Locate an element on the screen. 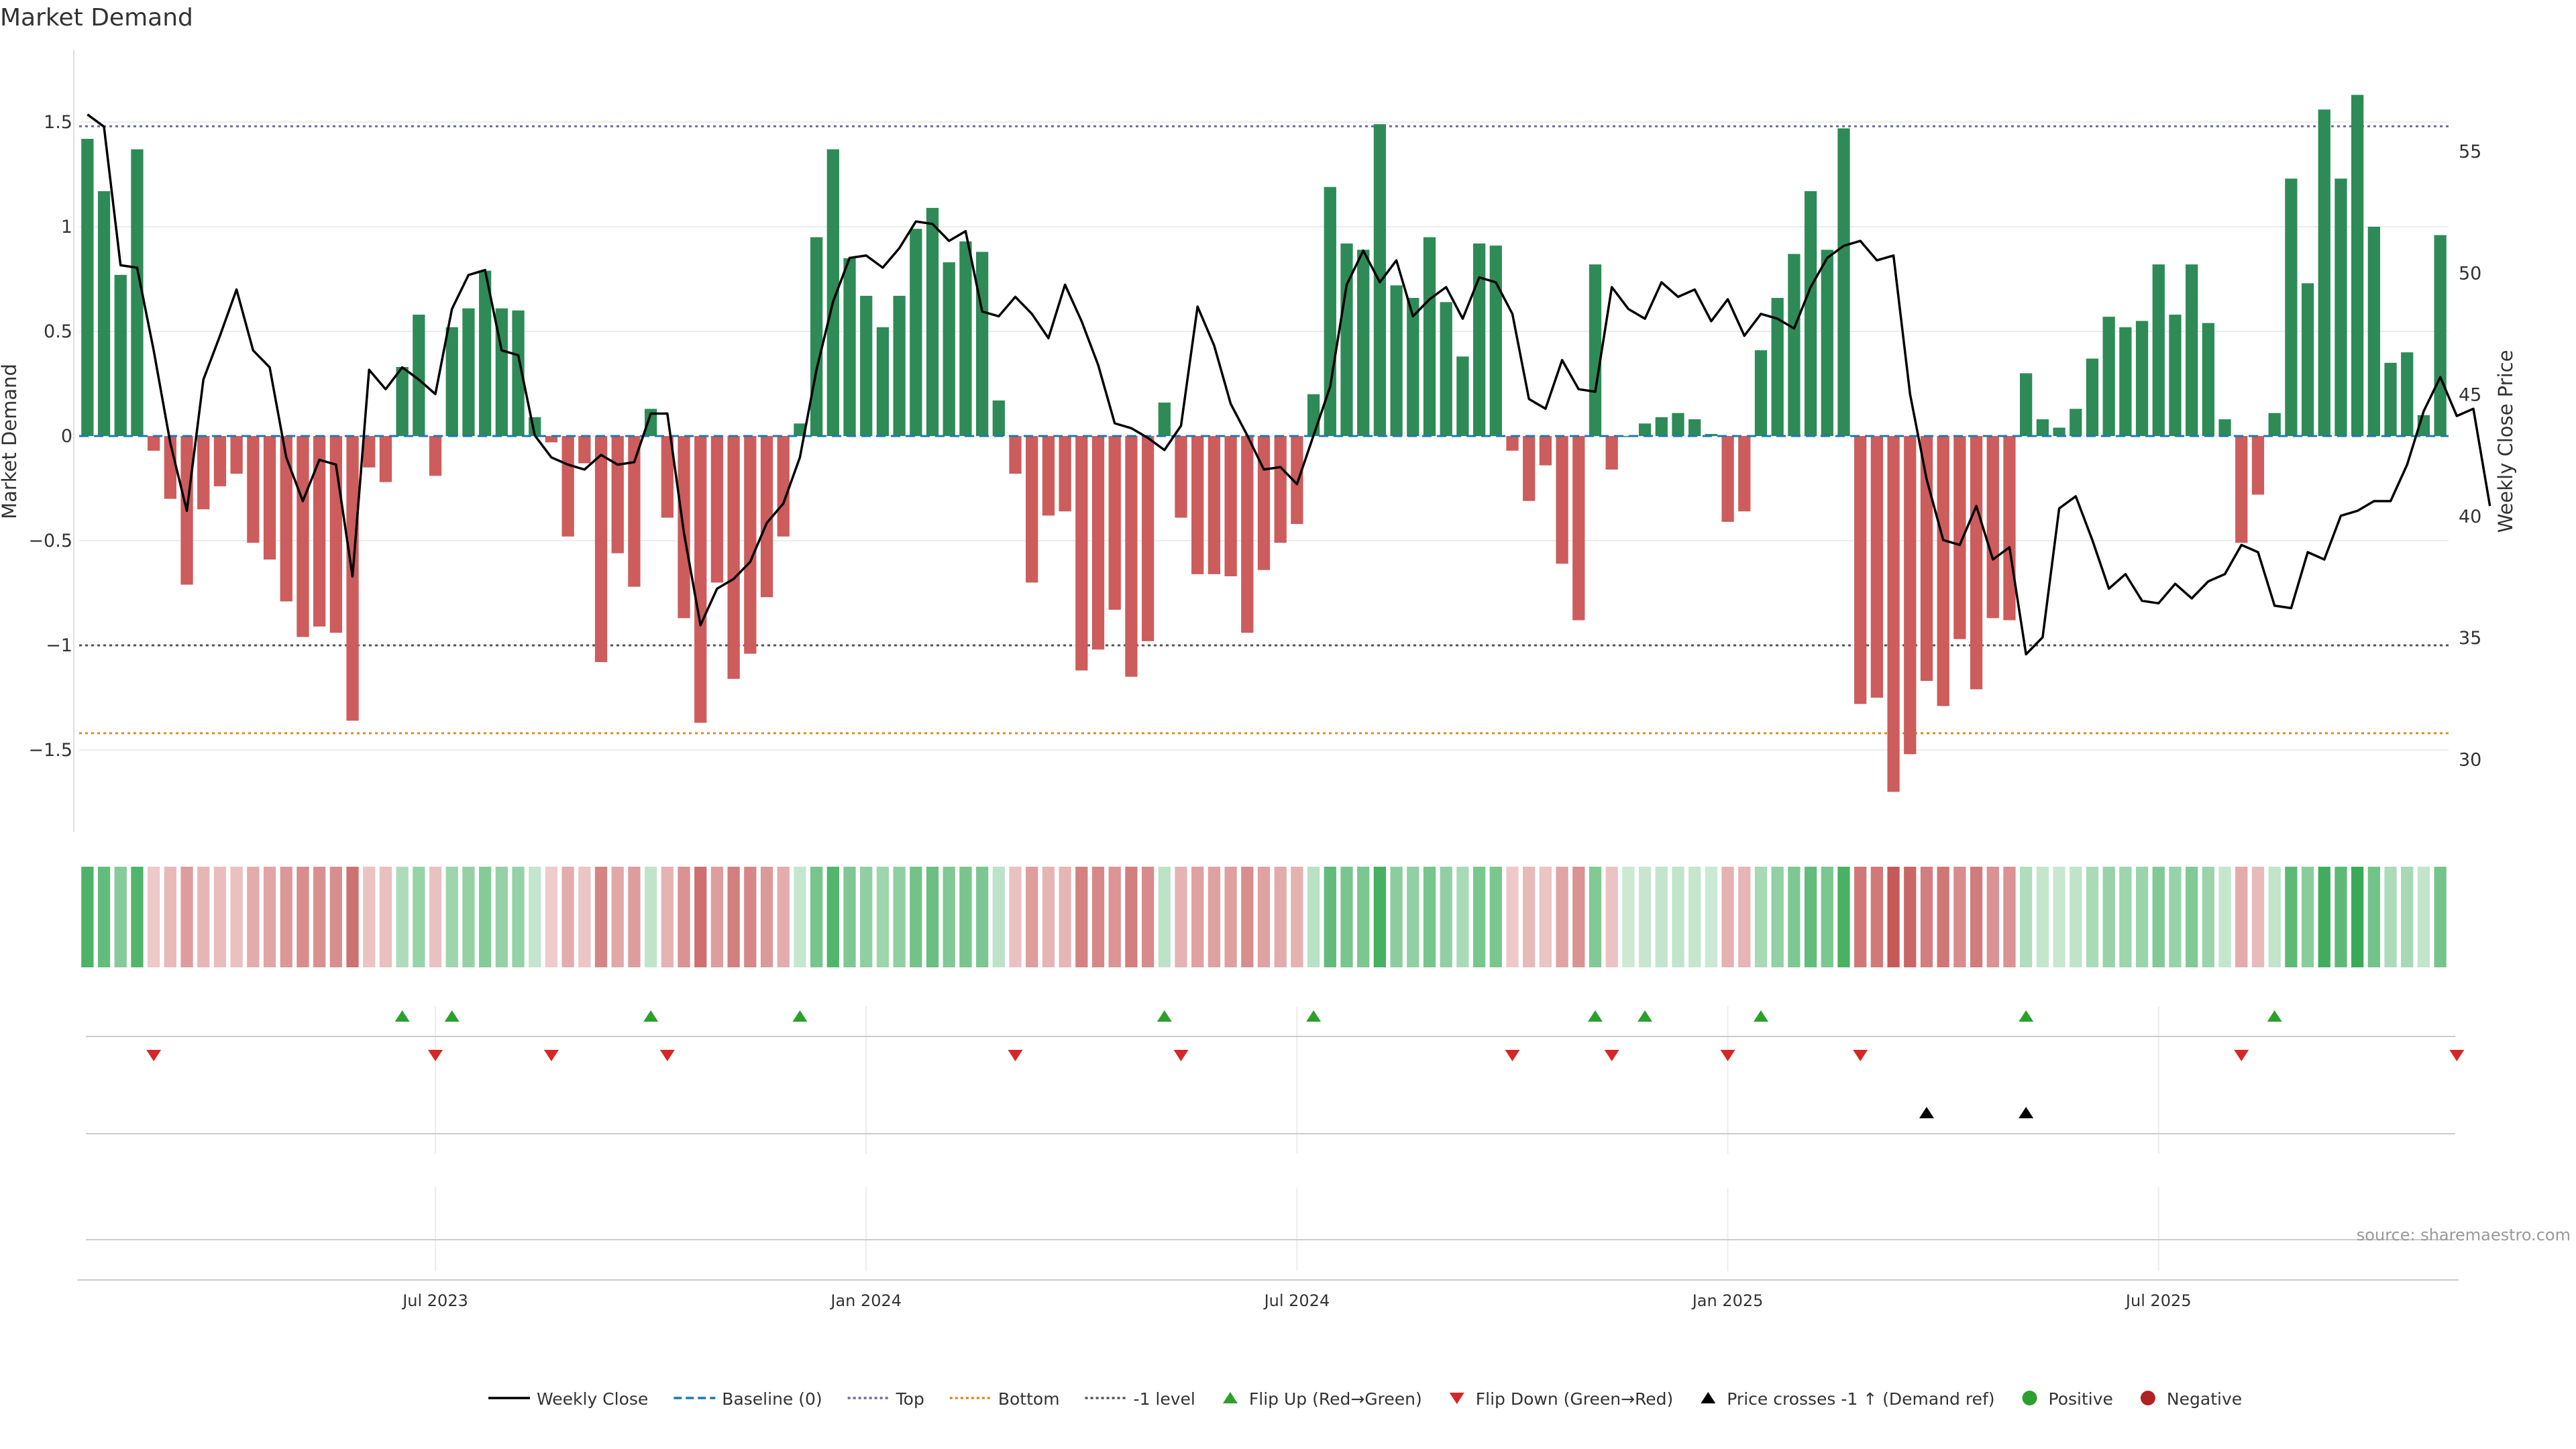 Image resolution: width=2576 pixels, height=1449 pixels. x-tick-label: Jul 2025 is located at coordinates (2158, 1300).